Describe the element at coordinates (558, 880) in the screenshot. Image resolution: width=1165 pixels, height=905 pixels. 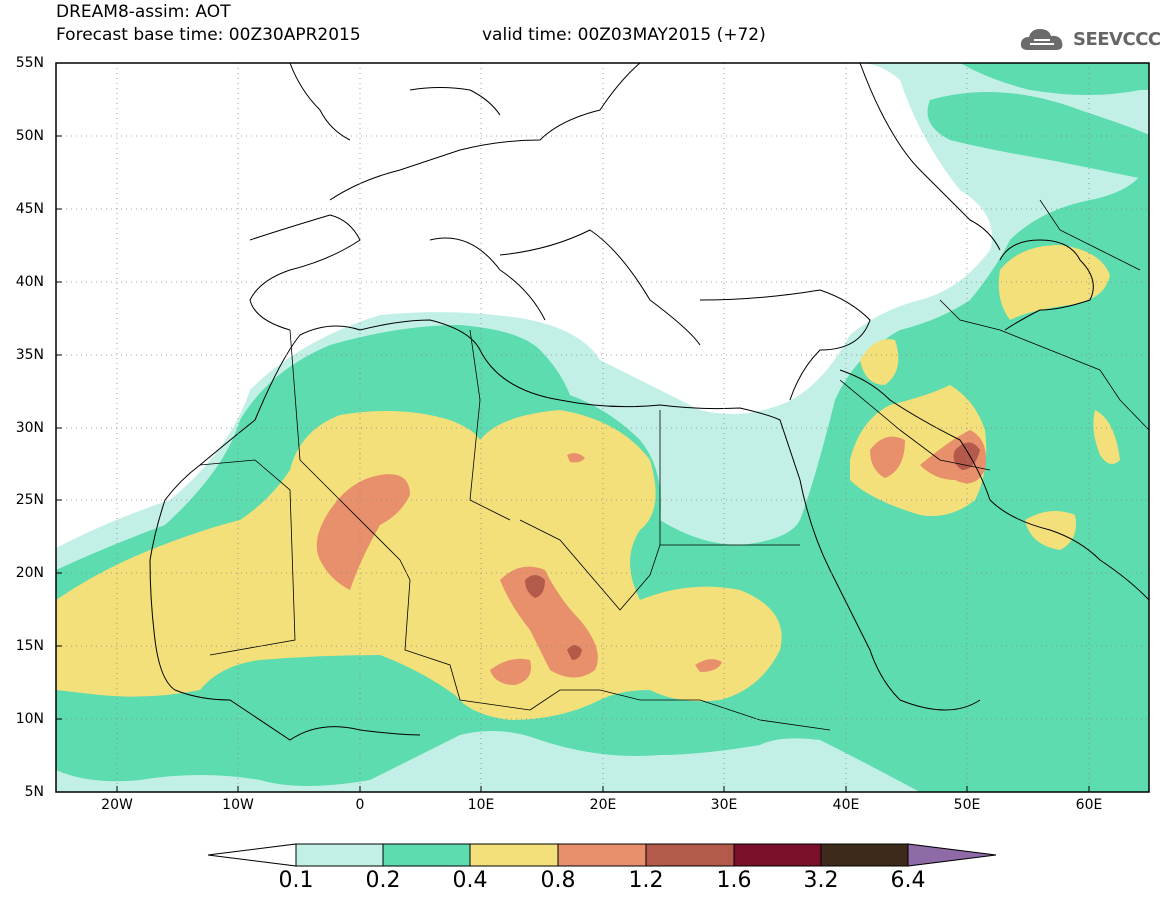
I see `colorbar-level-label: 0.8` at that location.